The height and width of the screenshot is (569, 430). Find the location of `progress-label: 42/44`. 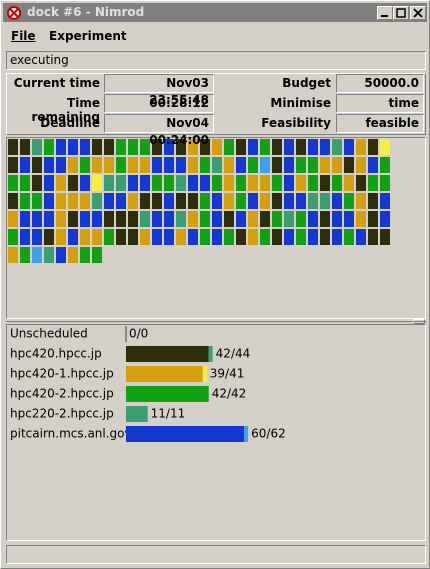

progress-label: 42/44 is located at coordinates (233, 354).